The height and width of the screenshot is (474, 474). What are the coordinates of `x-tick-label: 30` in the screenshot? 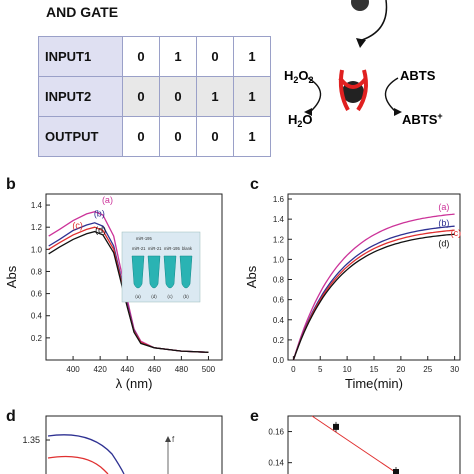 It's located at (454, 369).